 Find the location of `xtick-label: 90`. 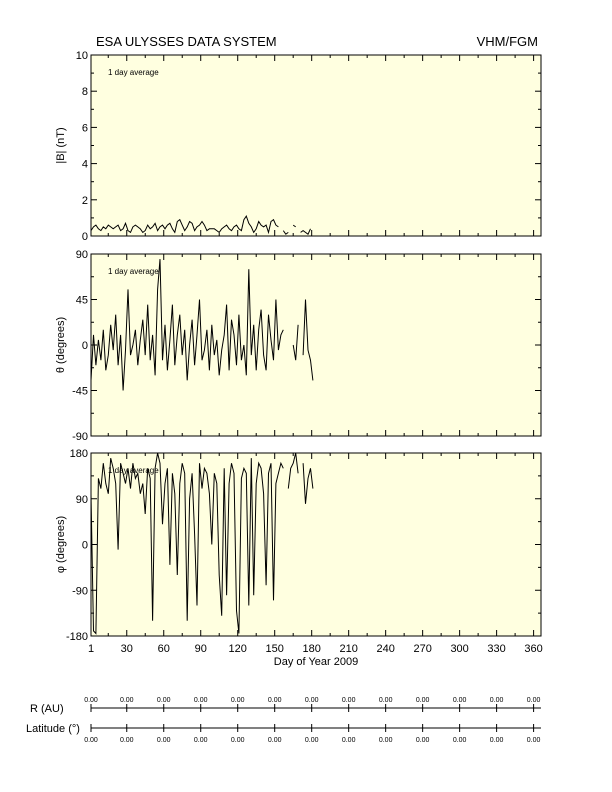

xtick-label: 90 is located at coordinates (201, 649).